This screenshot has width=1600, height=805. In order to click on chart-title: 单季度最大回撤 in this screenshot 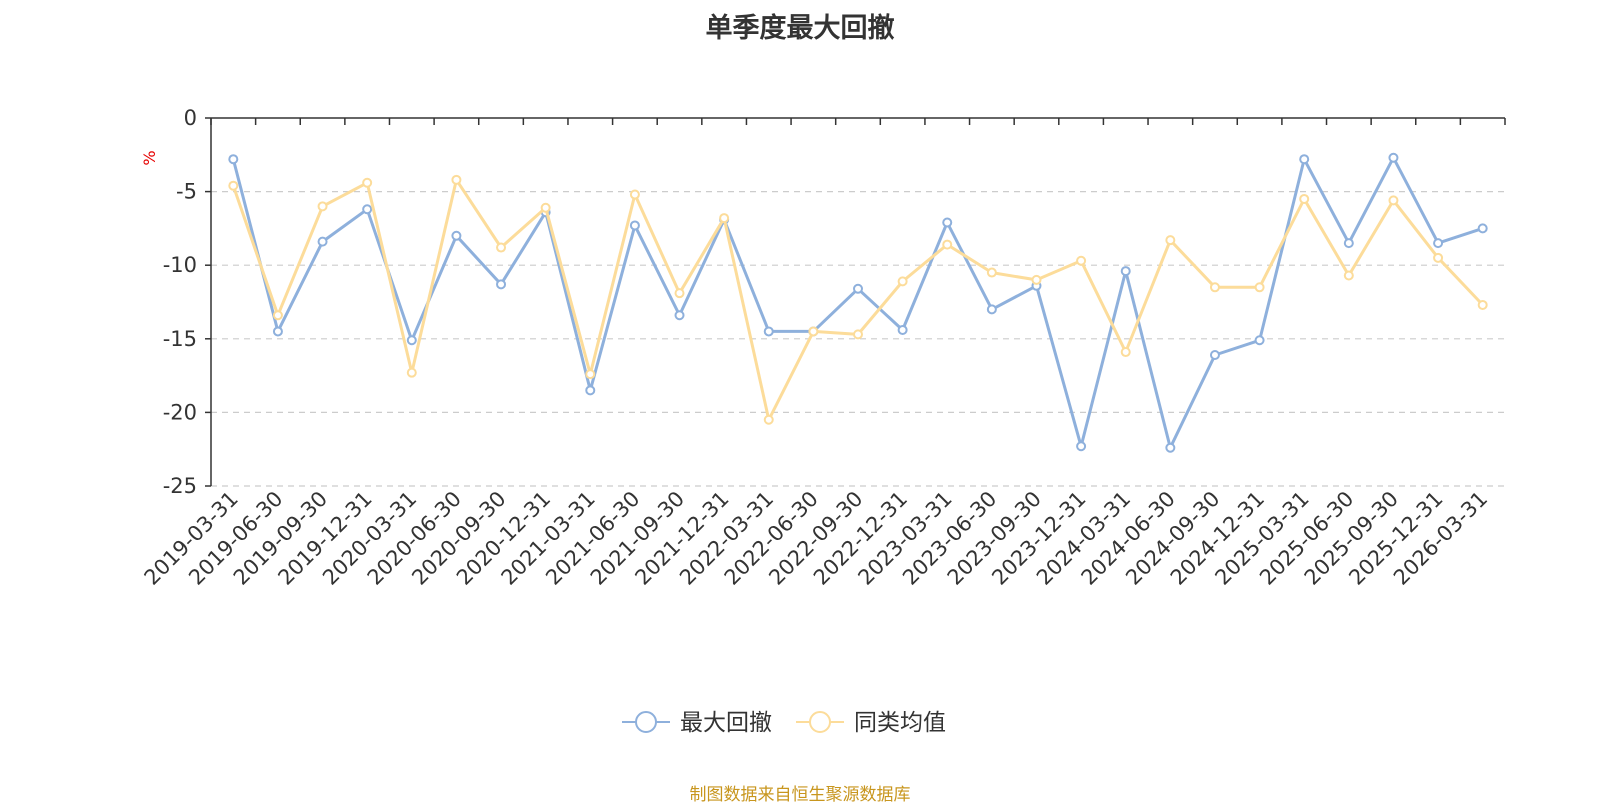, I will do `click(800, 28)`.